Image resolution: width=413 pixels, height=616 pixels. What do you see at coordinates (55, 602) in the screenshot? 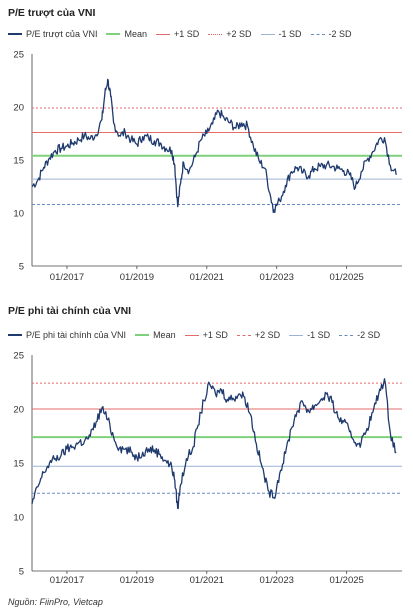
I see `source-note: Nguồn: FiinPro, Vietcap` at bounding box center [55, 602].